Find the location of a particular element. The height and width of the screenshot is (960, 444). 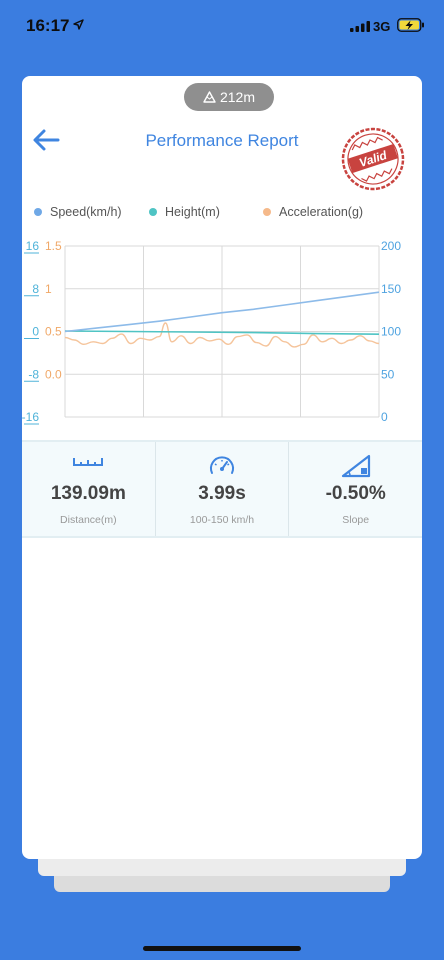

stat-time-label: 100-150 km/h is located at coordinates (222, 520).